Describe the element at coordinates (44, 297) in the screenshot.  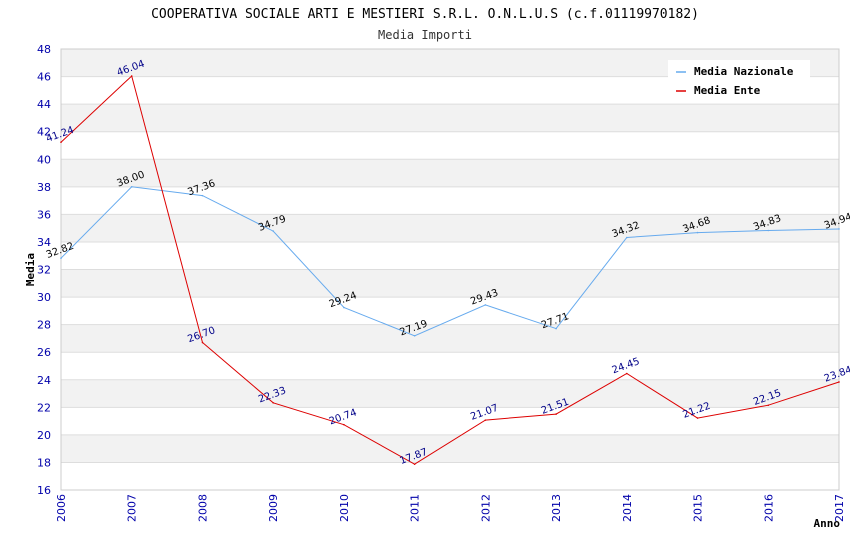
I see `y-tick-label: 30` at that location.